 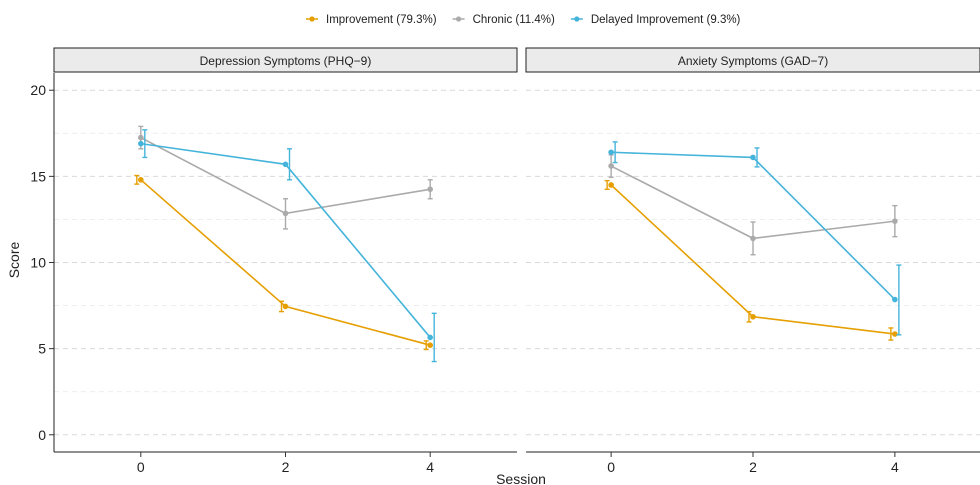 I want to click on panel-title: Depression Symptoms (PHQ−9), so click(x=286, y=61).